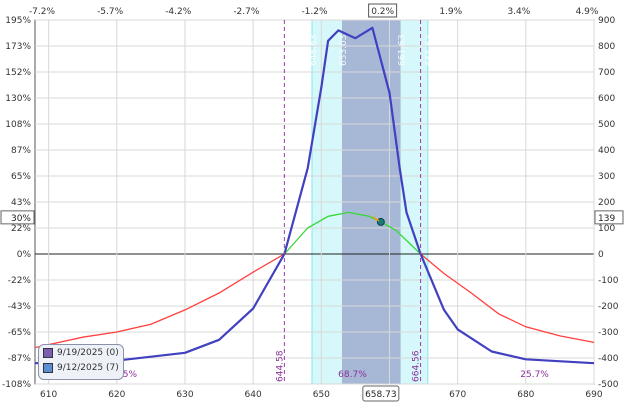 The width and height of the screenshot is (624, 407). Describe the element at coordinates (606, 73) in the screenshot. I see `right-tick-label: 700` at that location.